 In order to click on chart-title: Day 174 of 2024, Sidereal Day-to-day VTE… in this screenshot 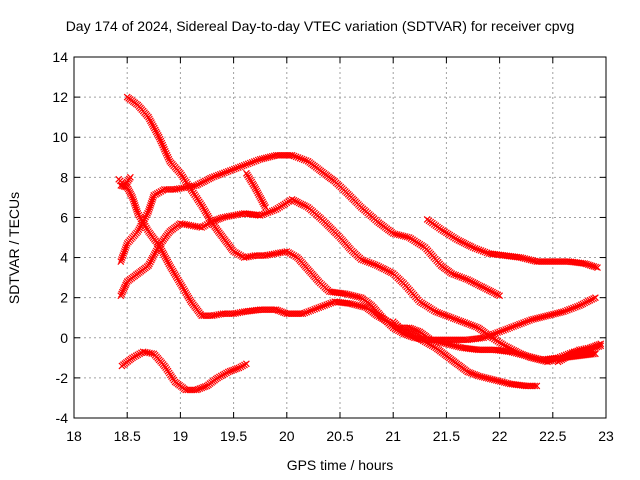, I will do `click(320, 26)`.